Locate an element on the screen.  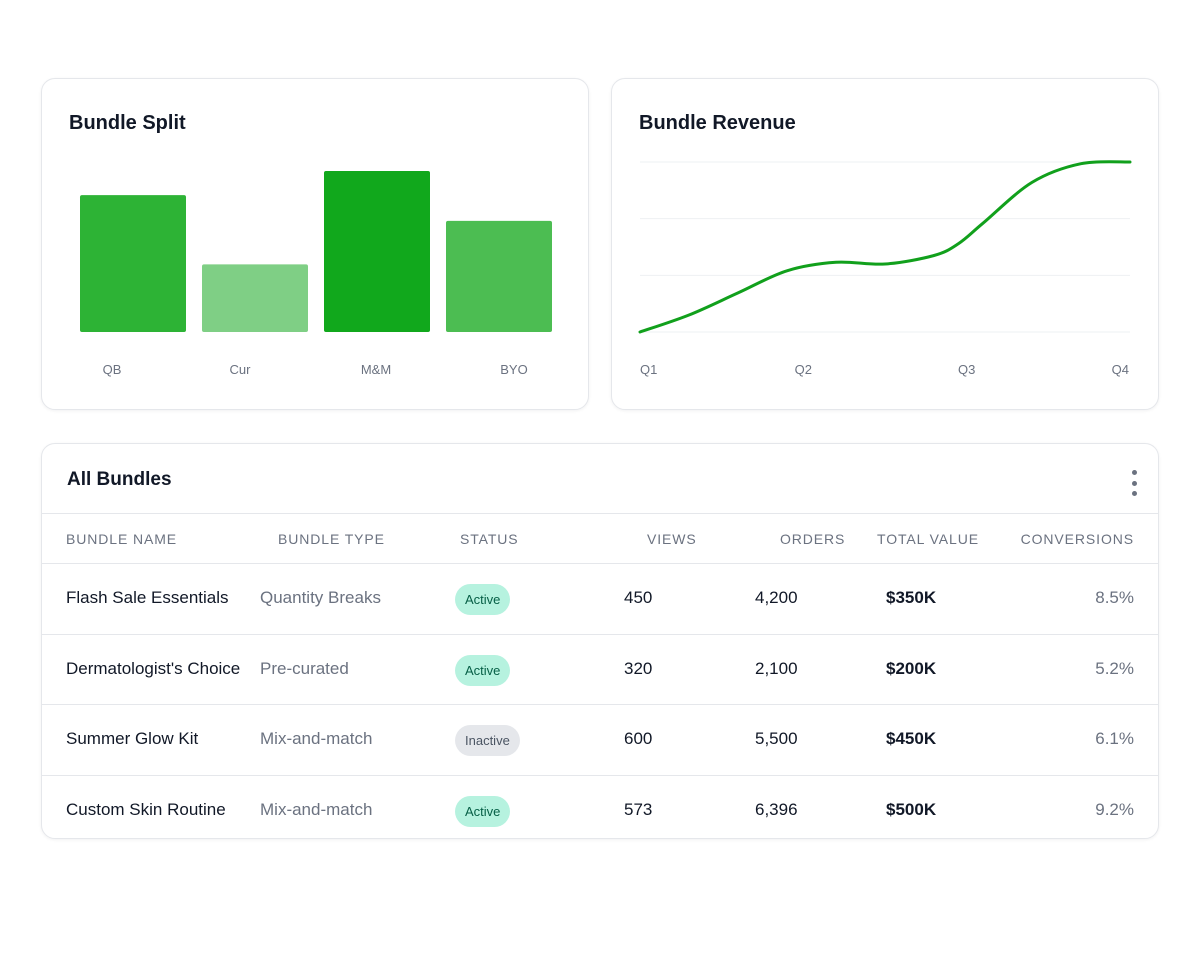
orders-value: 2,100 is located at coordinates (776, 668).